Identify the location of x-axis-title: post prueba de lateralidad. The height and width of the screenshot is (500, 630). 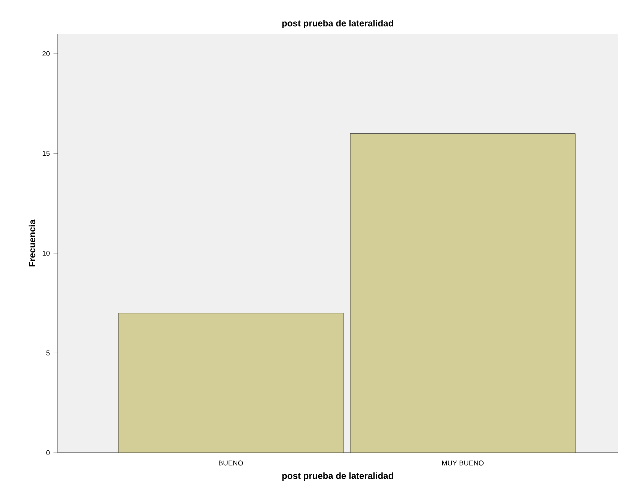
(338, 476).